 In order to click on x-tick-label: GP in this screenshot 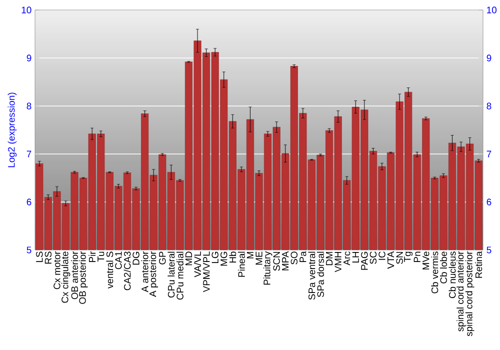, I will do `click(162, 258)`.